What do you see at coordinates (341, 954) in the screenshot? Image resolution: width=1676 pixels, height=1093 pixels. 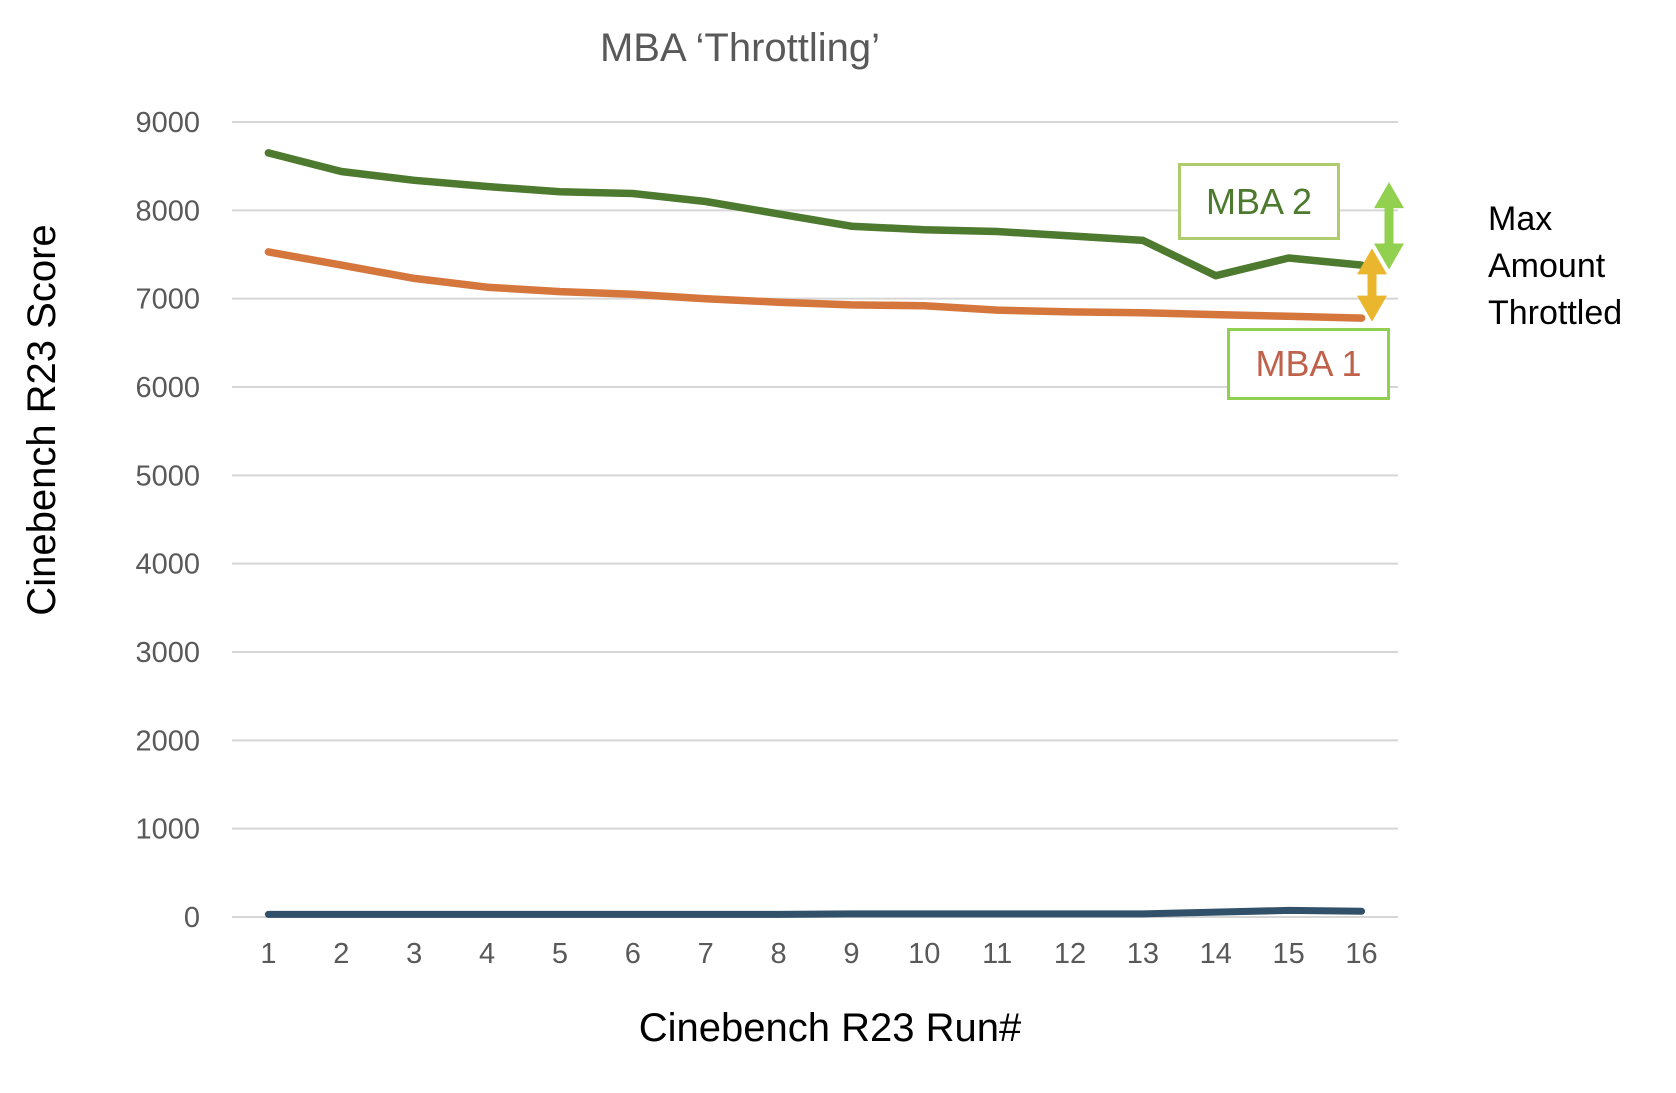 I see `x-axis-tick-label: 2` at bounding box center [341, 954].